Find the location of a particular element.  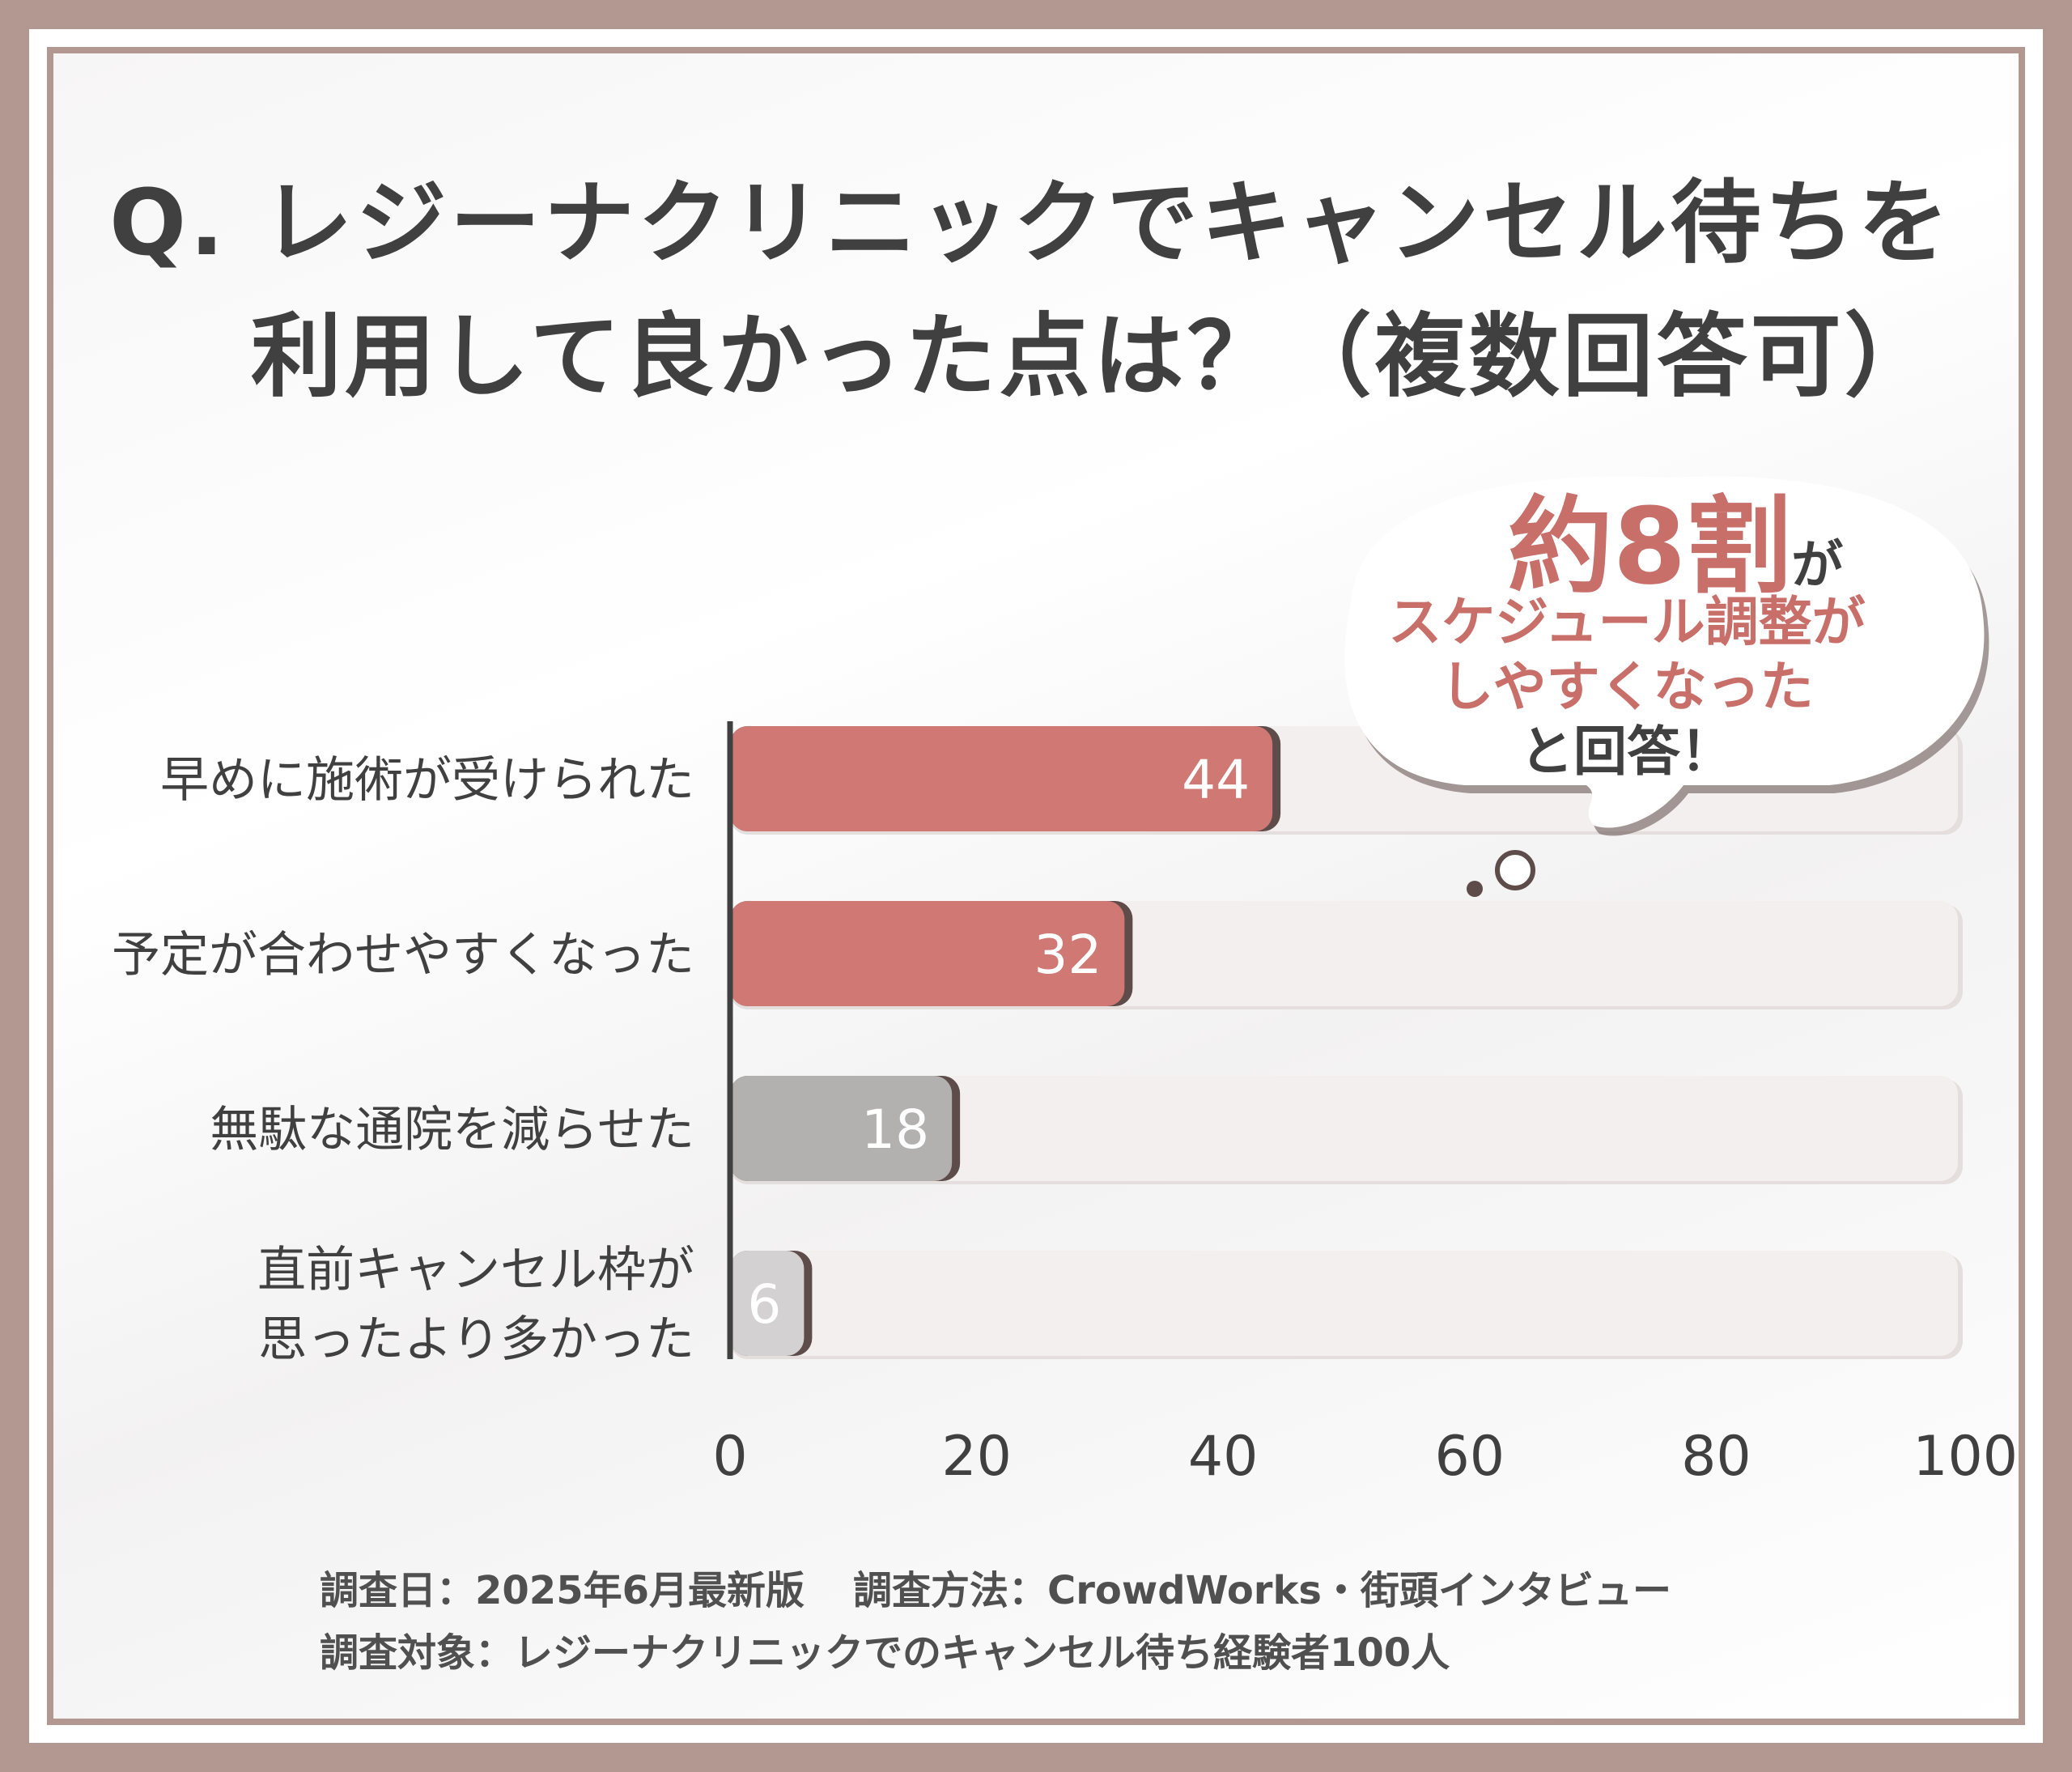

survey-target: 調査対象：レジーナクリニックでのキャンセル待ち経験者100人 is located at coordinates (885, 1653).